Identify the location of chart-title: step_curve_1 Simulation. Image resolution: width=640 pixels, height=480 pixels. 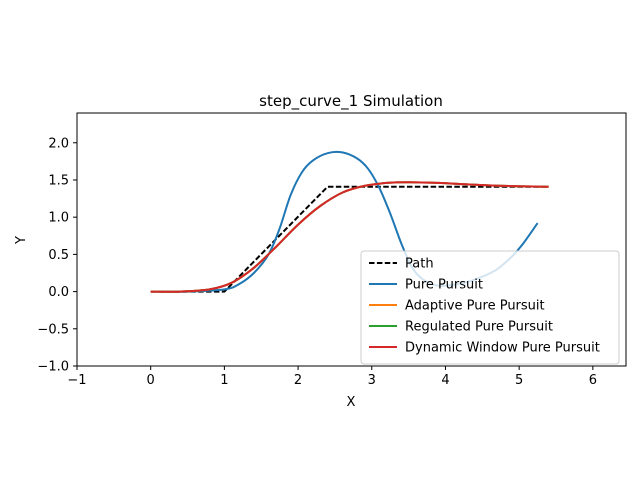
(351, 101).